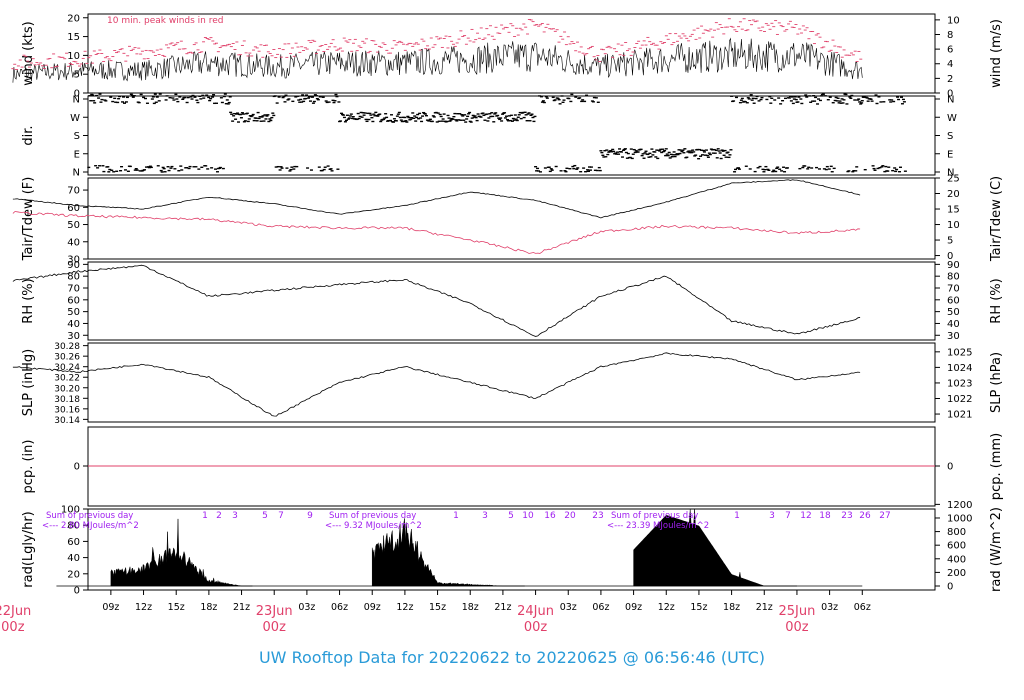  I want to click on panel-frame-temp, so click(511, 218).